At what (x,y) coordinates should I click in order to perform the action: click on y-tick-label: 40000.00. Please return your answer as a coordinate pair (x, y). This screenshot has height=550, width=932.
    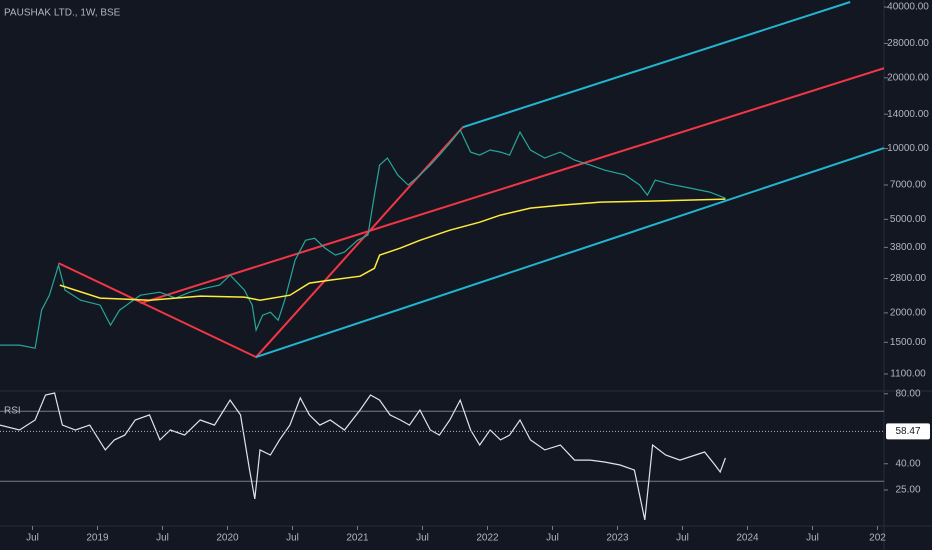
    Looking at the image, I should click on (908, 7).